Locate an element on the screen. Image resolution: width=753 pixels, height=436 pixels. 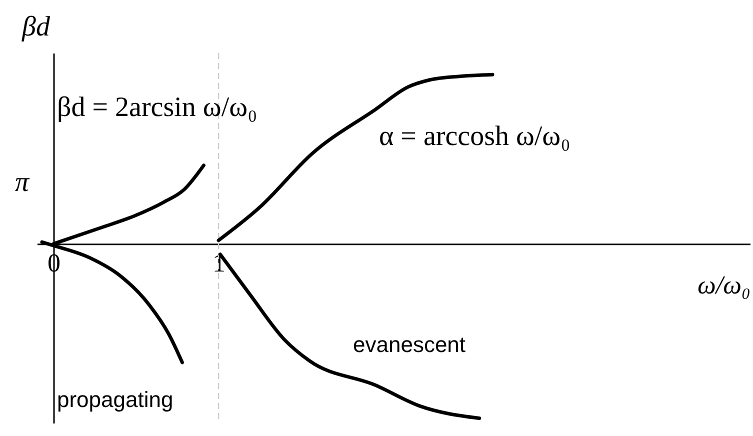
text: π is located at coordinates (22, 182).